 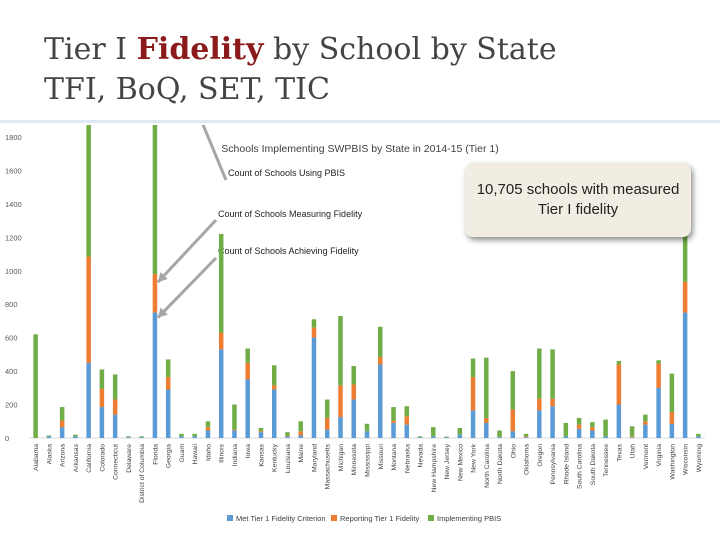 What do you see at coordinates (36, 457) in the screenshot?
I see `category-label: Alabama` at bounding box center [36, 457].